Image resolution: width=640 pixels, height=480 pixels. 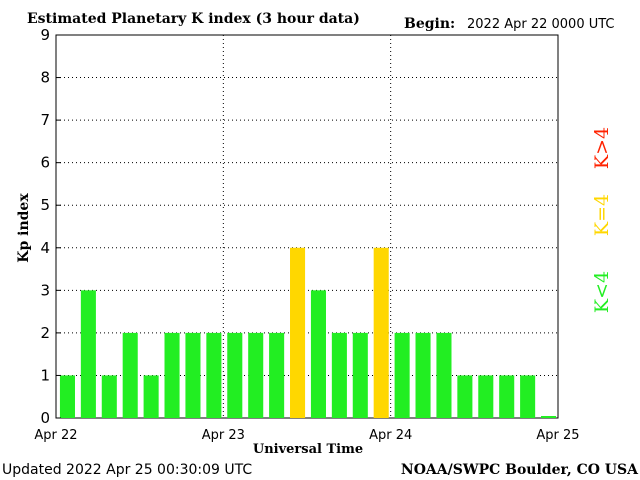 What do you see at coordinates (390, 435) in the screenshot?
I see `x-tick-label: Apr 24` at bounding box center [390, 435].